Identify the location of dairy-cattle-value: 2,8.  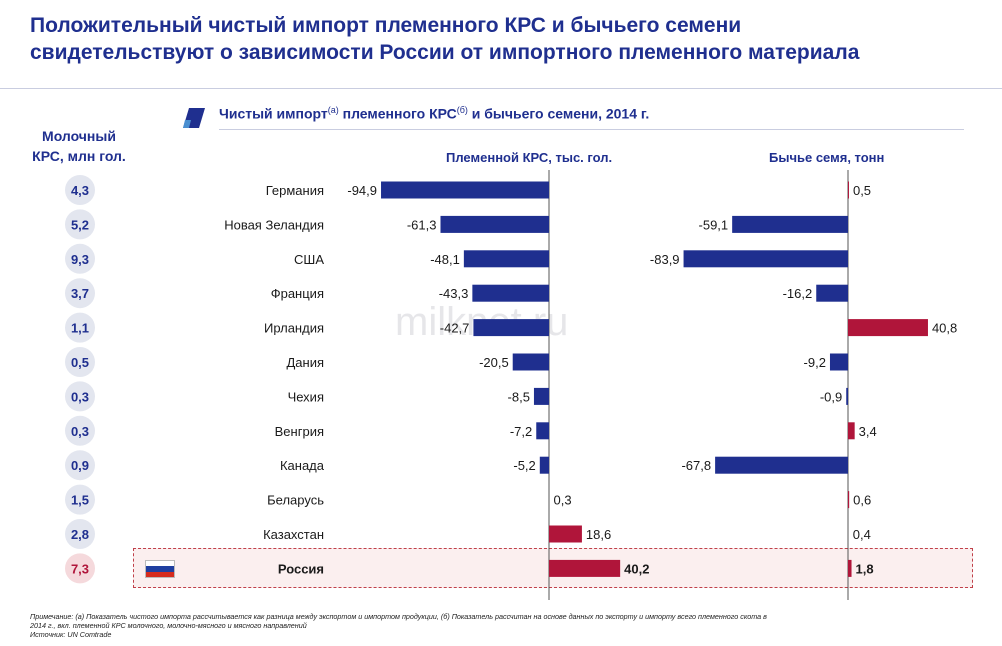
(80, 534).